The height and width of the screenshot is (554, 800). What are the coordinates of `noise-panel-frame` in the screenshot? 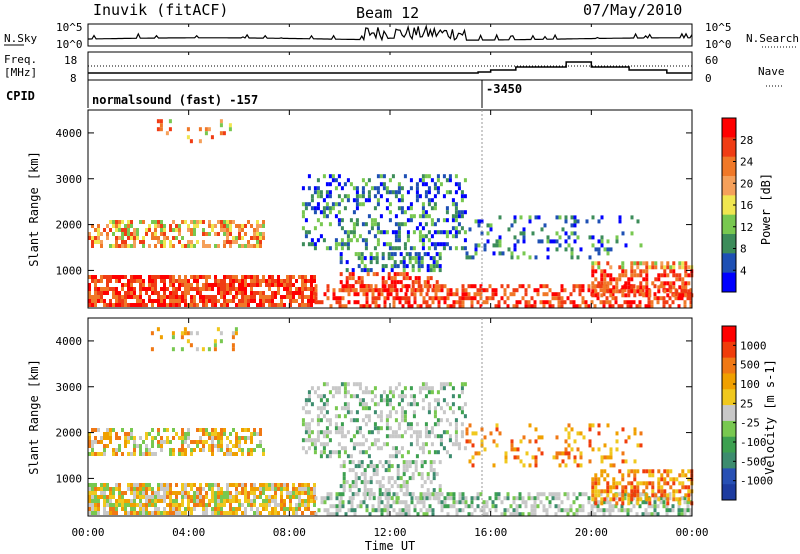 It's located at (390, 35).